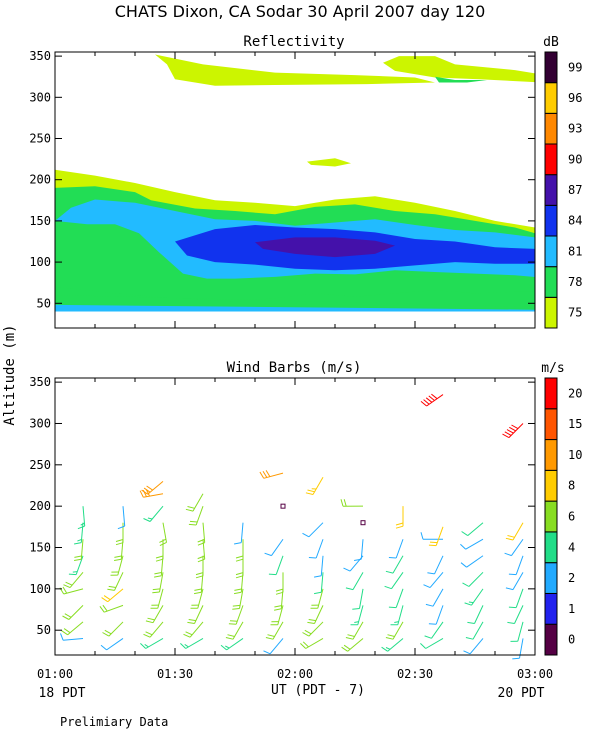 Image resolution: width=600 pixels, height=750 pixels. I want to click on colorbar-label: 90, so click(575, 159).